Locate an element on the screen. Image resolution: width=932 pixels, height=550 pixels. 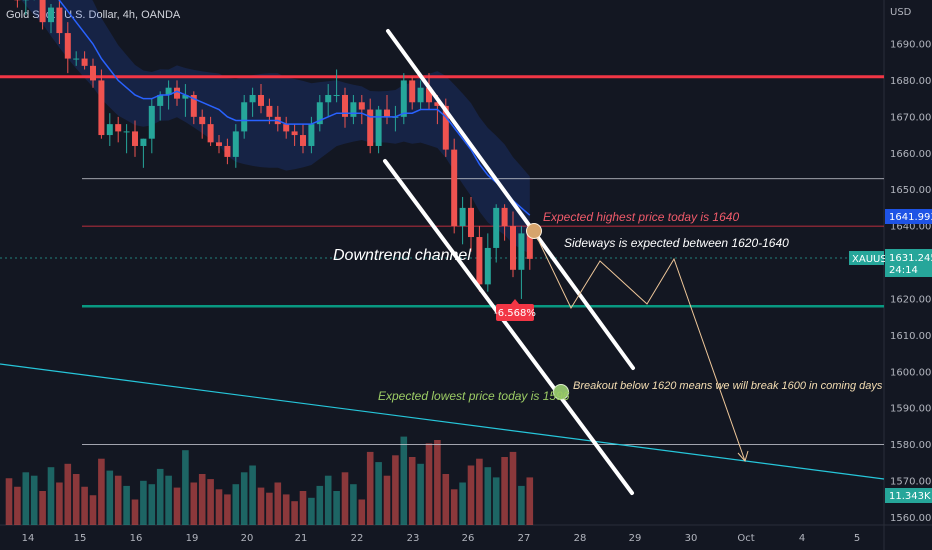
time-tick-label: 14 is located at coordinates (28, 538).